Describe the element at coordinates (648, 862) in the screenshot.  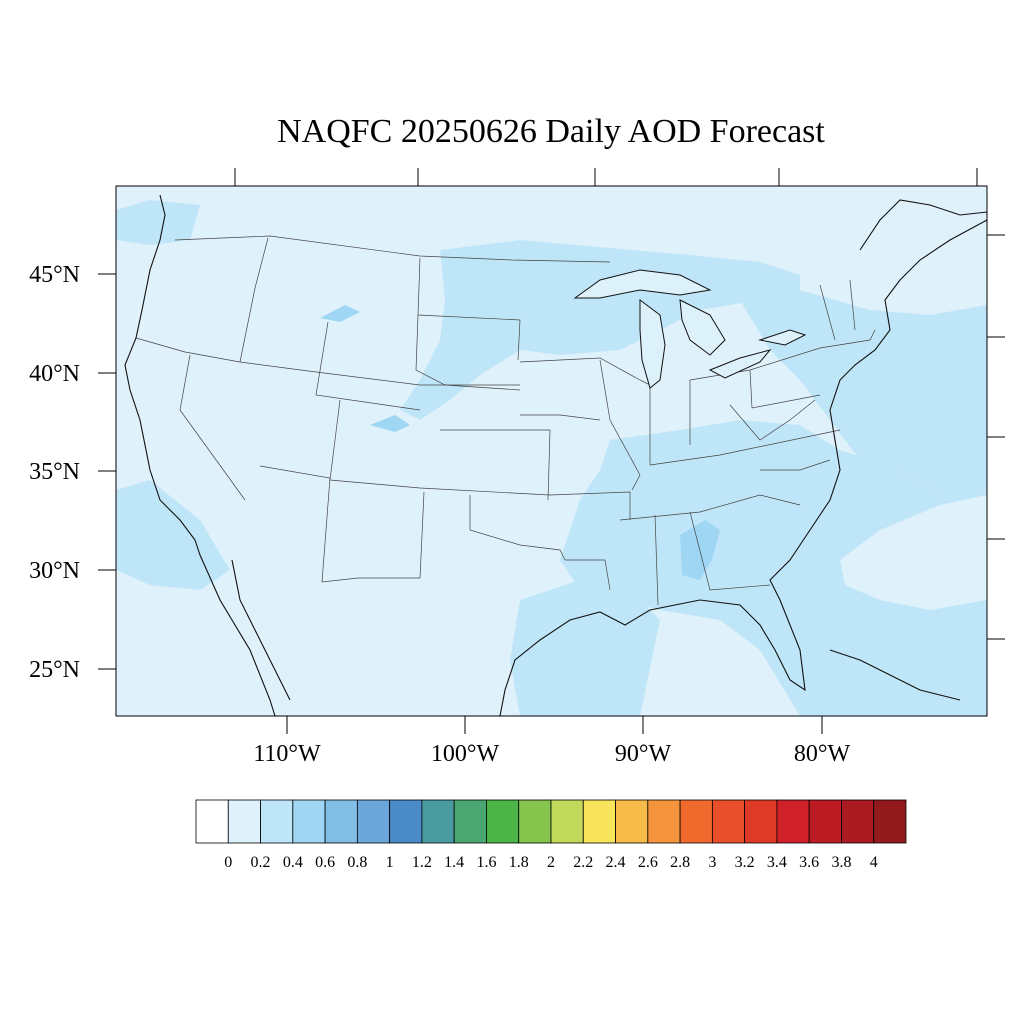
I see `colorbar-label-13: 2.6` at that location.